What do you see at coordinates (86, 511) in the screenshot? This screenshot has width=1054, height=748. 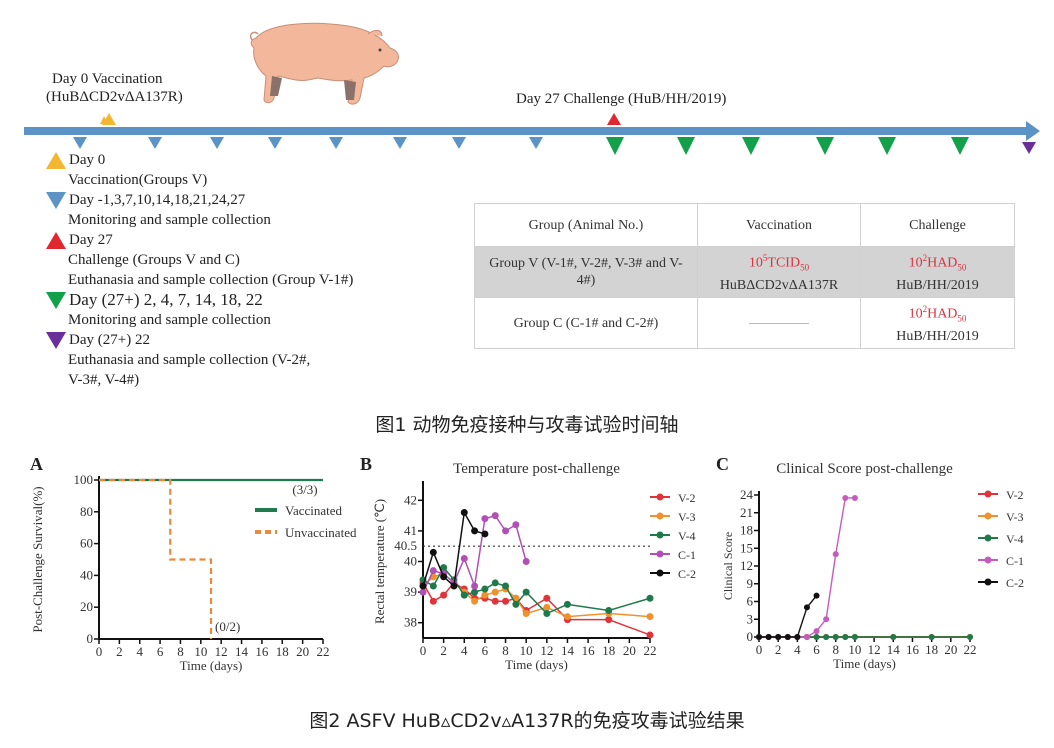 I see `y-tick-label: 80` at bounding box center [86, 511].